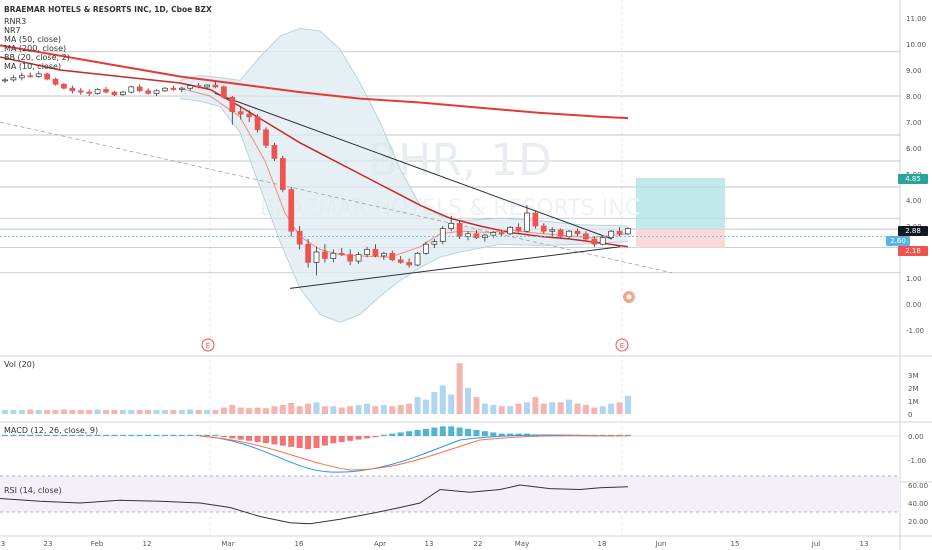  What do you see at coordinates (661, 544) in the screenshot?
I see `x-tick-label: Jun` at bounding box center [661, 544].